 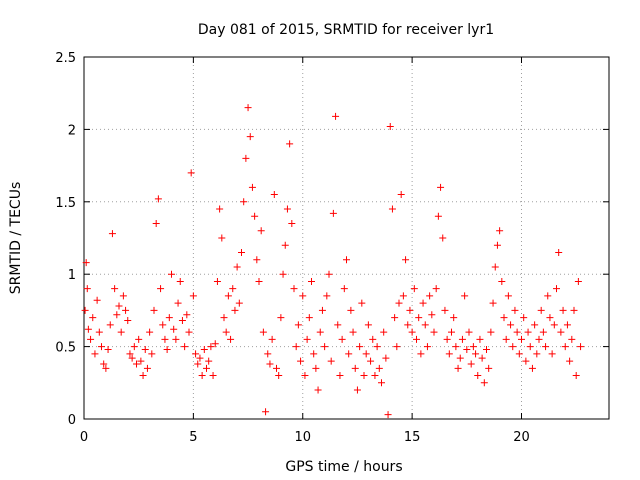 What do you see at coordinates (72, 130) in the screenshot?
I see `y-tick-label: 2` at bounding box center [72, 130].